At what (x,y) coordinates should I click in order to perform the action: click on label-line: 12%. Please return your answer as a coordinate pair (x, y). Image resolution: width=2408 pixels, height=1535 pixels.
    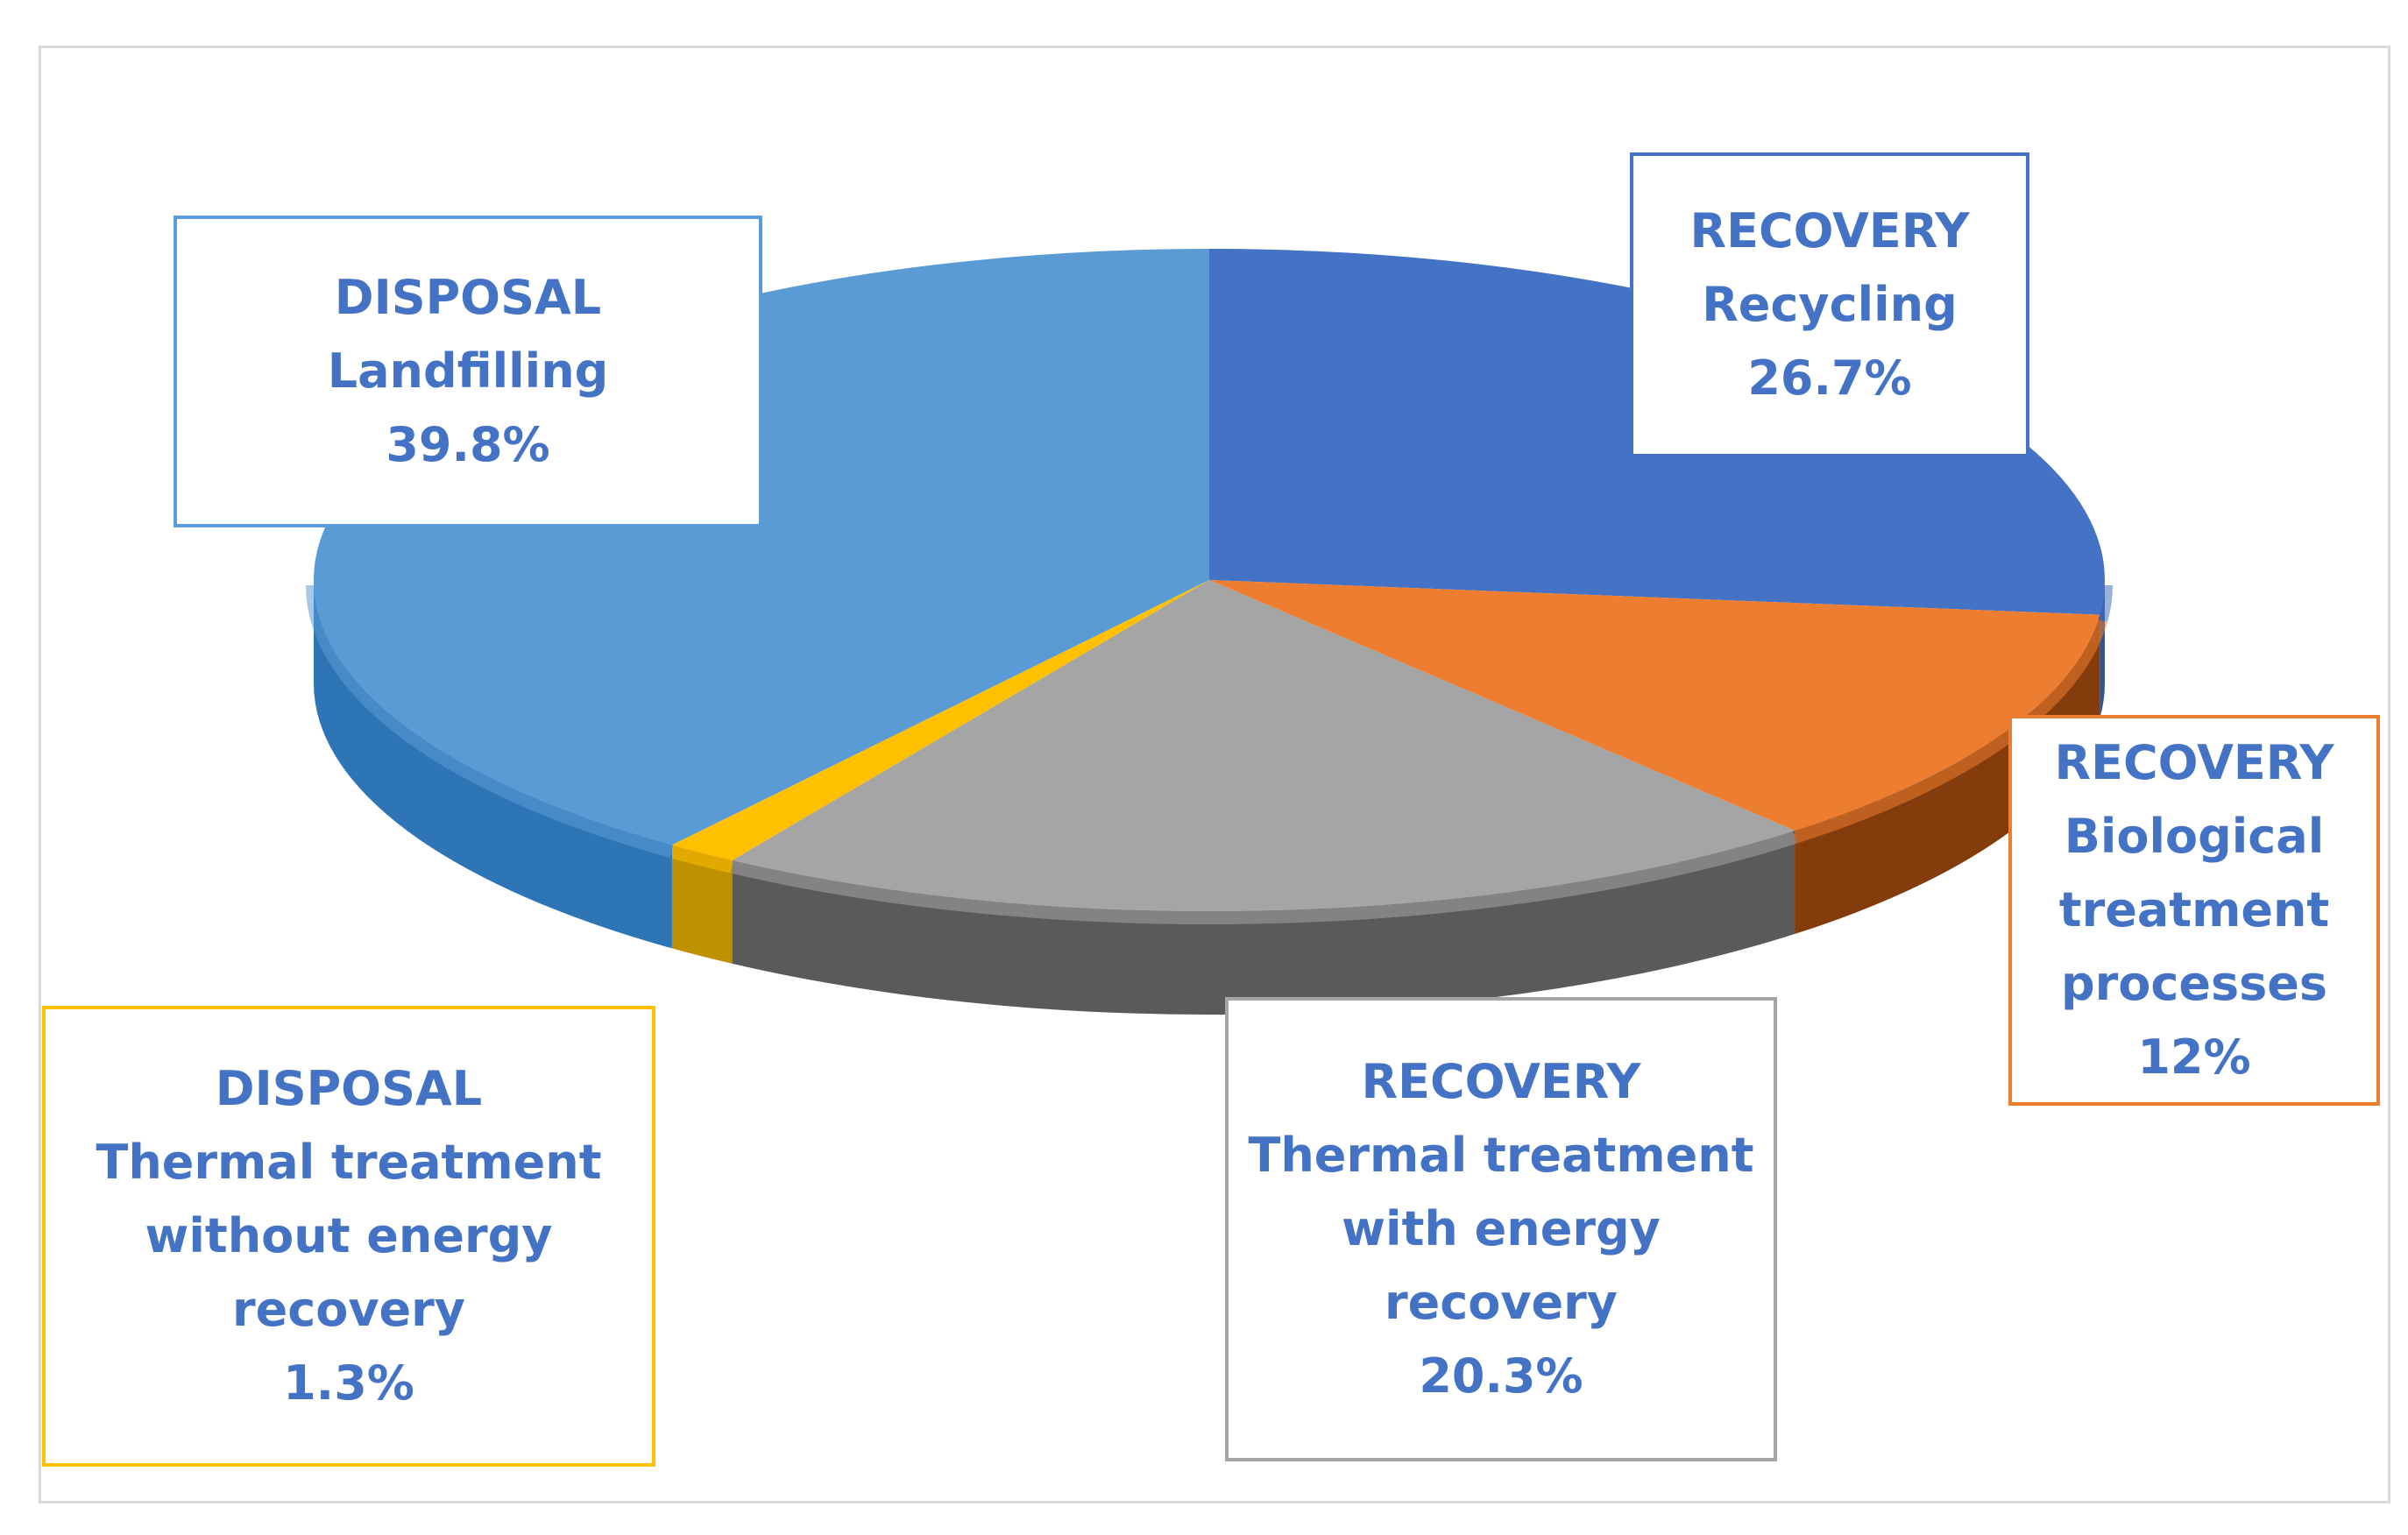
    Looking at the image, I should click on (2194, 1057).